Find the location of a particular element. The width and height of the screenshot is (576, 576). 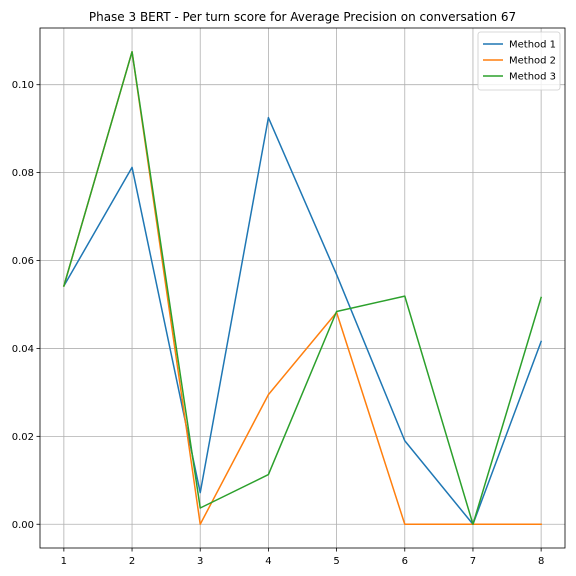

y-tick-label: 0.08 is located at coordinates (23, 173).